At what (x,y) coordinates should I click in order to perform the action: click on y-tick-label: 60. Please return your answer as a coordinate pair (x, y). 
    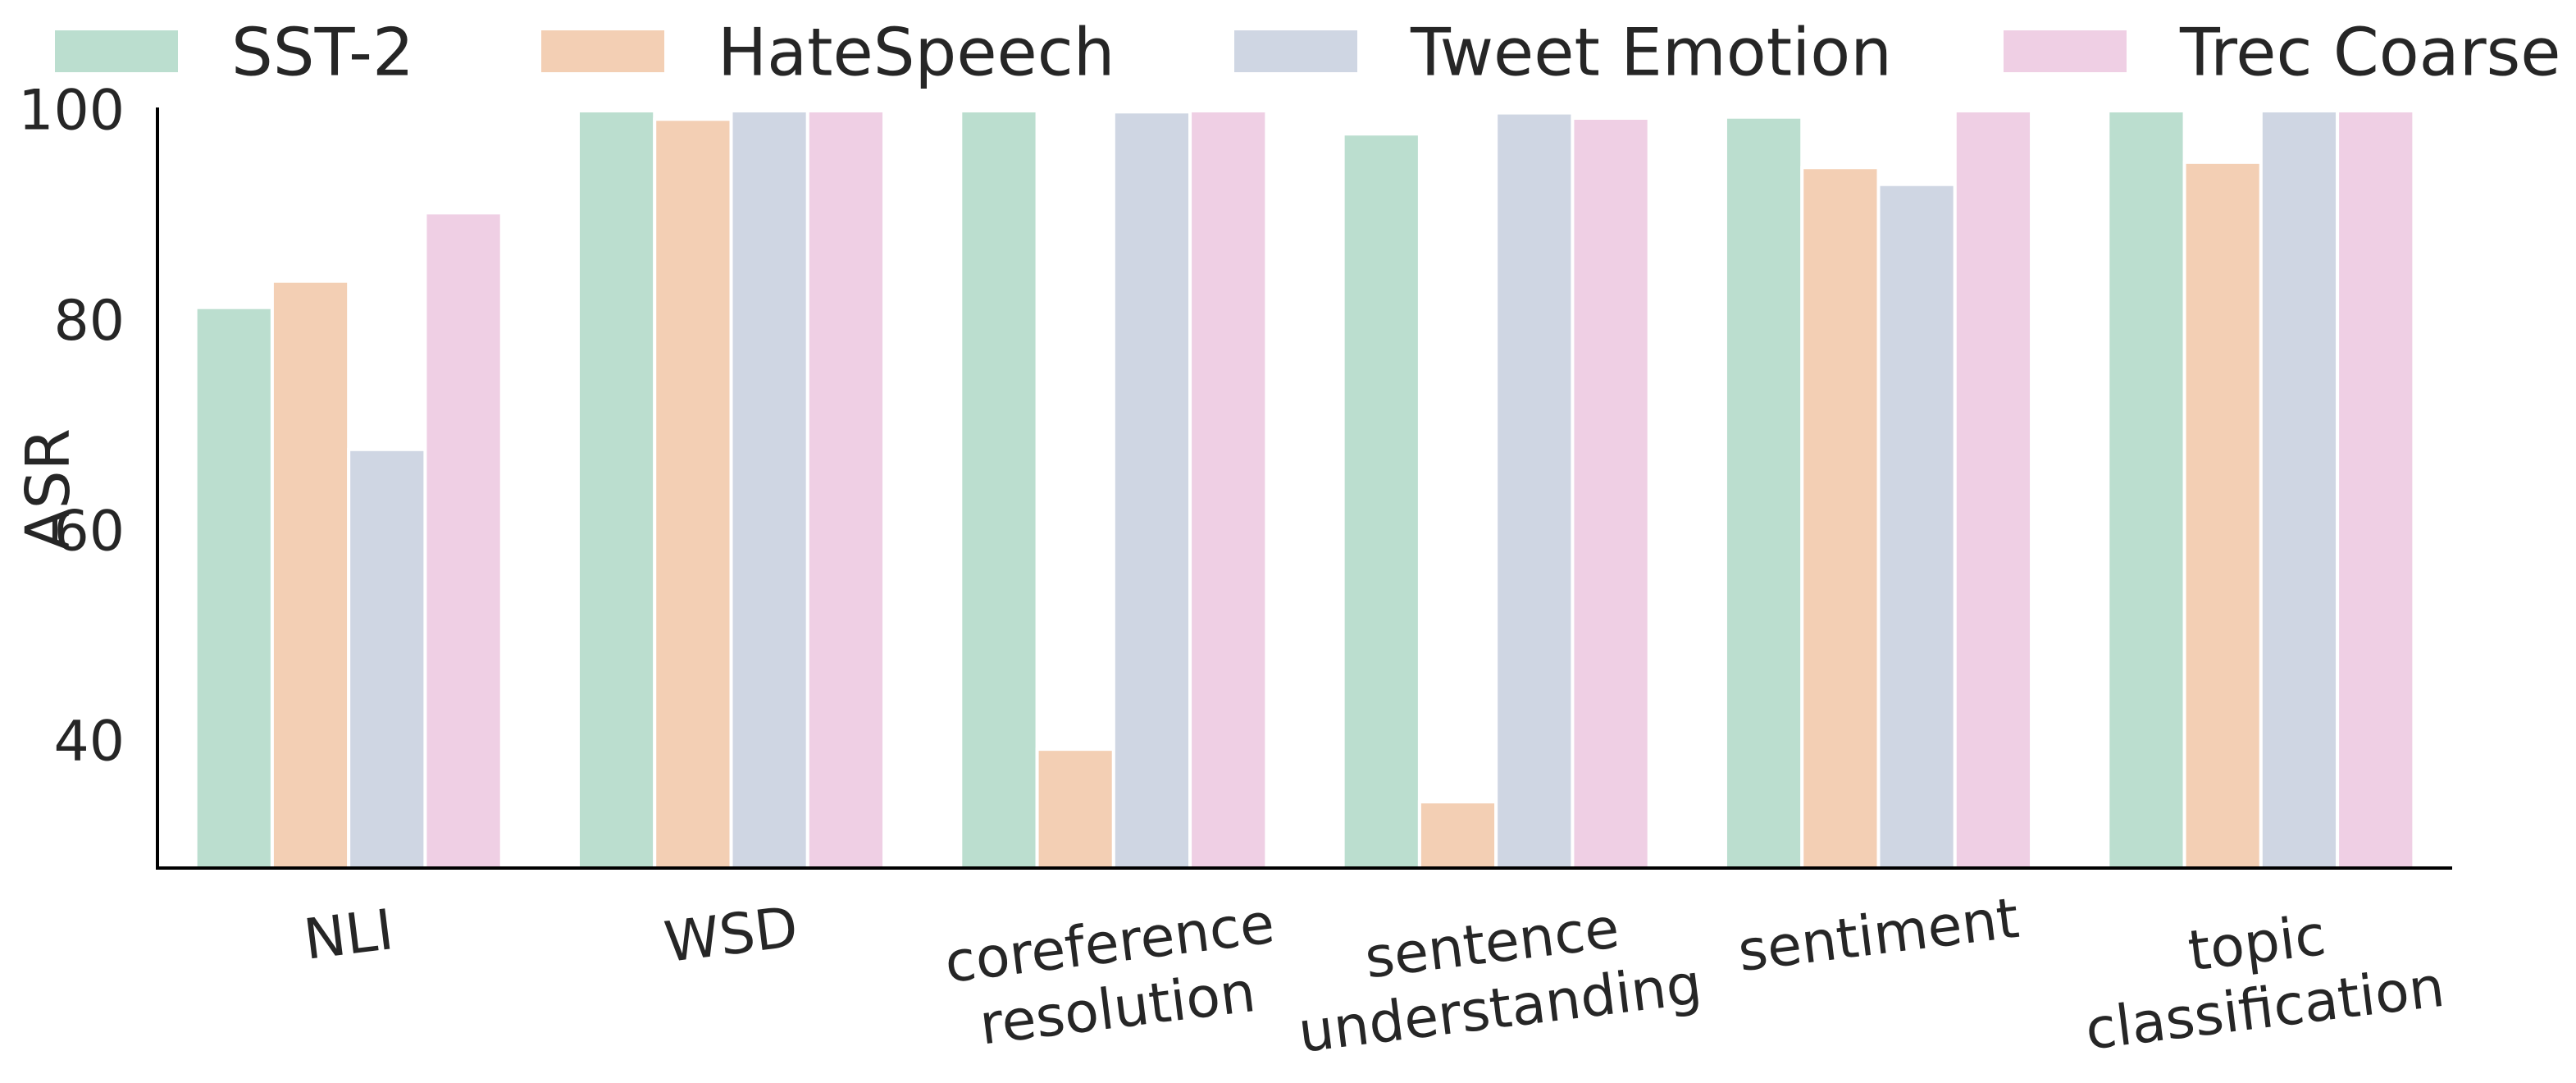
    Looking at the image, I should click on (89, 531).